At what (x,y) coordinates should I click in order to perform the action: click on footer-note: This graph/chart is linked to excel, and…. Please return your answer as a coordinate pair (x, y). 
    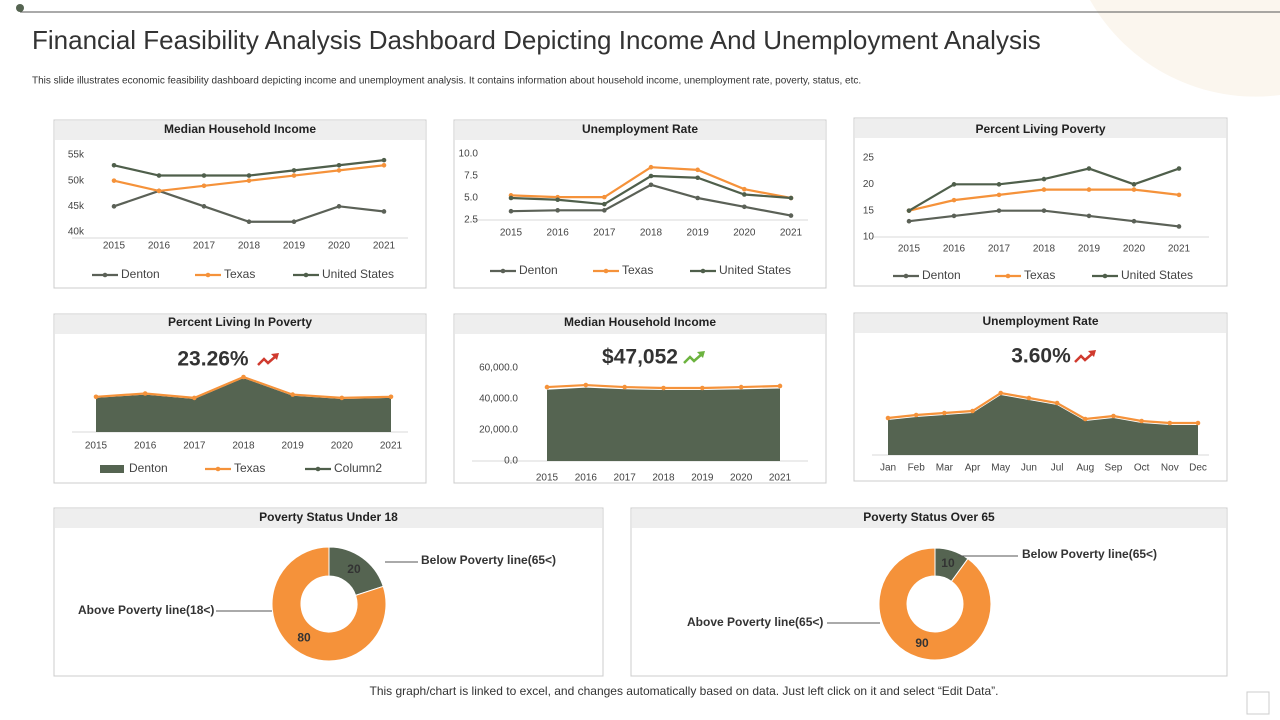
    Looking at the image, I should click on (684, 691).